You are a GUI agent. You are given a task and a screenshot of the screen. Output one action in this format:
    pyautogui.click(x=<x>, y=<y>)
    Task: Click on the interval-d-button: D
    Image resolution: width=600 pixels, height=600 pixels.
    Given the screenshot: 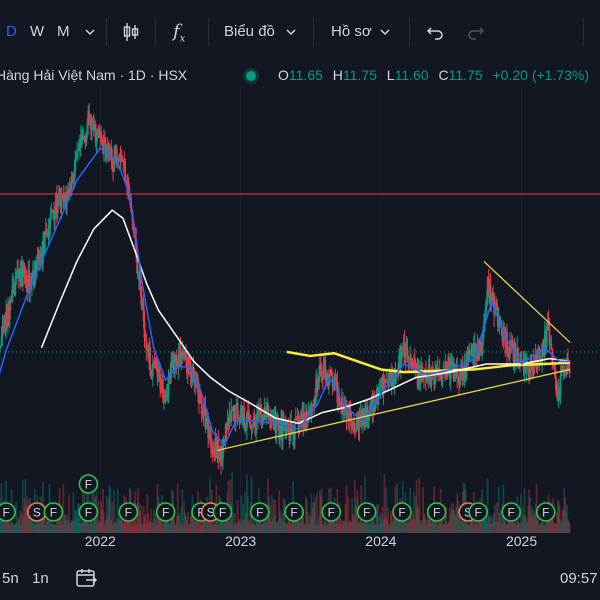 What is the action you would take?
    pyautogui.click(x=11, y=31)
    